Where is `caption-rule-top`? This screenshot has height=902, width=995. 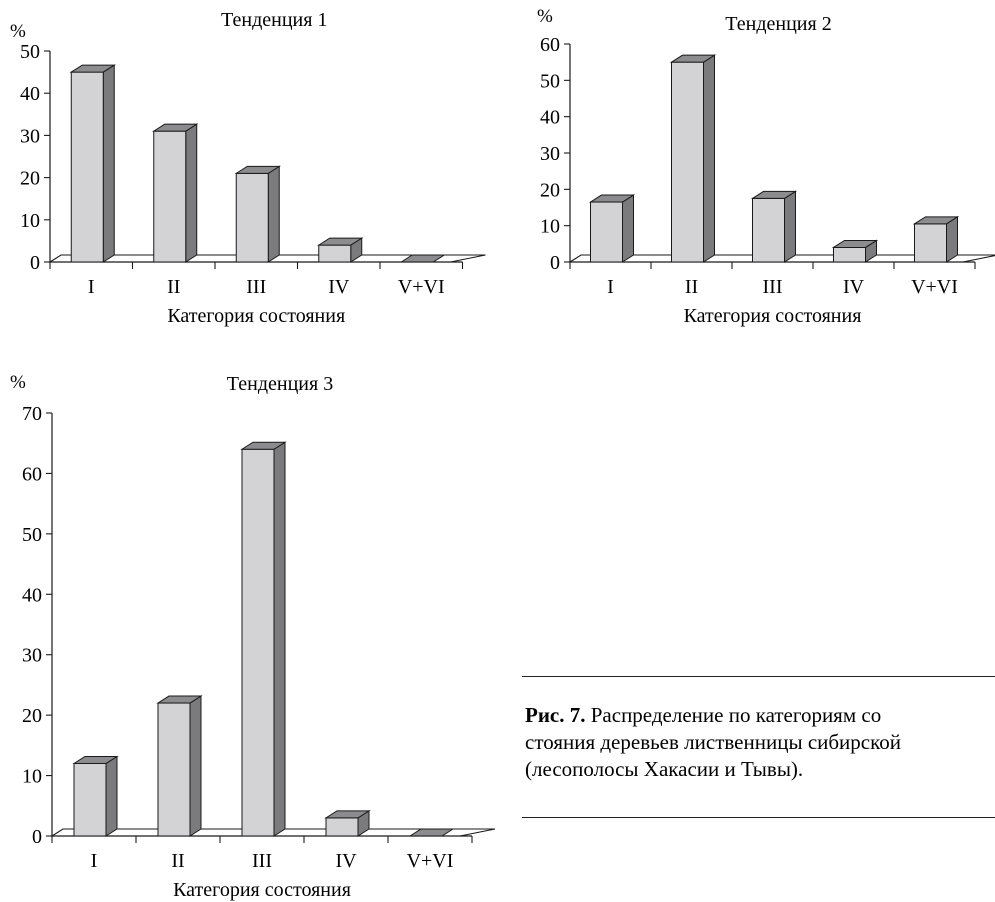
caption-rule-top is located at coordinates (758, 676).